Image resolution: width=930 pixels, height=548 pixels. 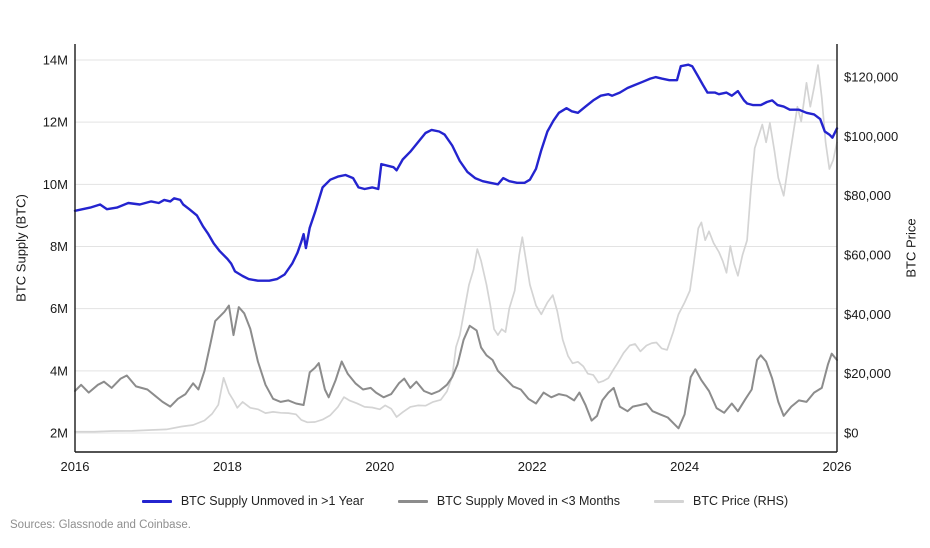 I want to click on legend-line-swatch-lightgray, so click(x=669, y=501).